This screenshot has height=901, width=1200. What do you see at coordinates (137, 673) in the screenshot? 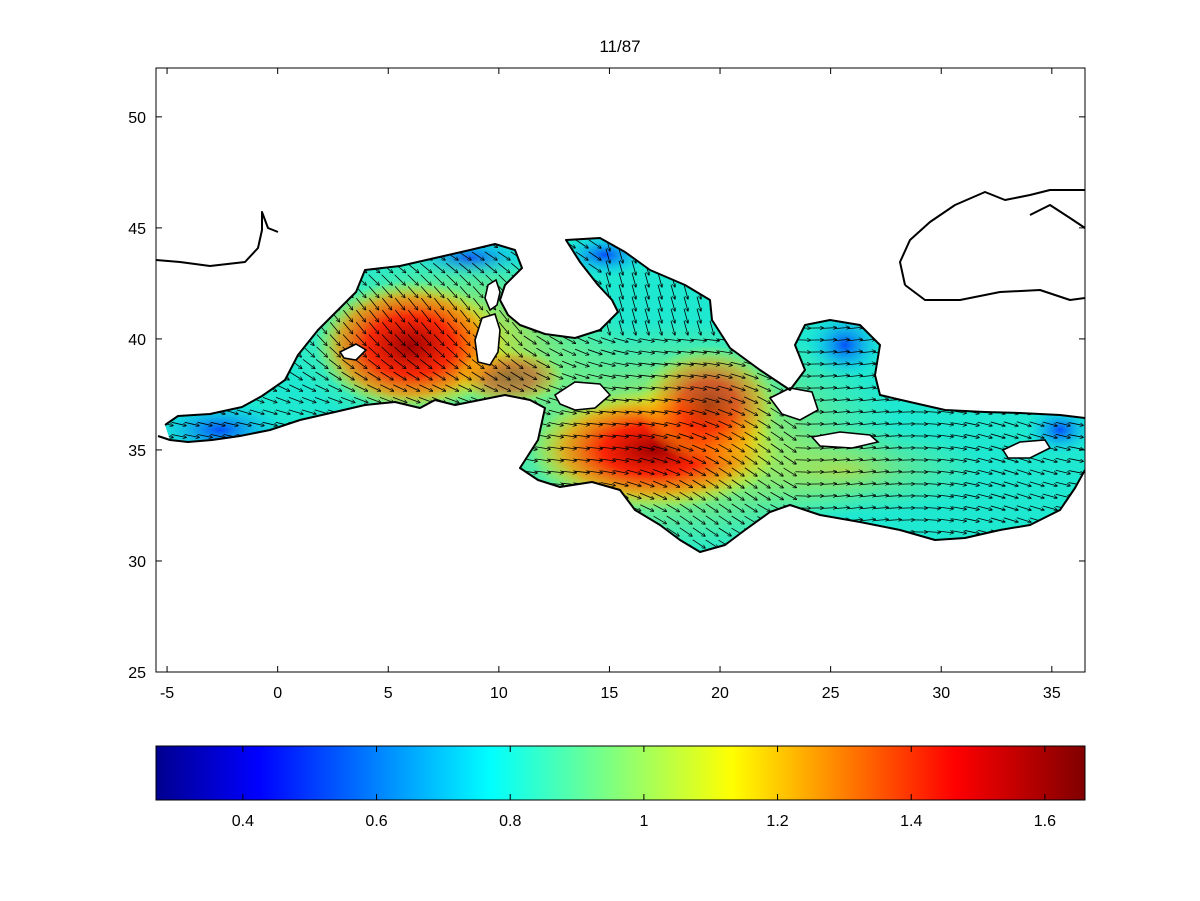
I see `map-y-tick-label: 25` at bounding box center [137, 673].